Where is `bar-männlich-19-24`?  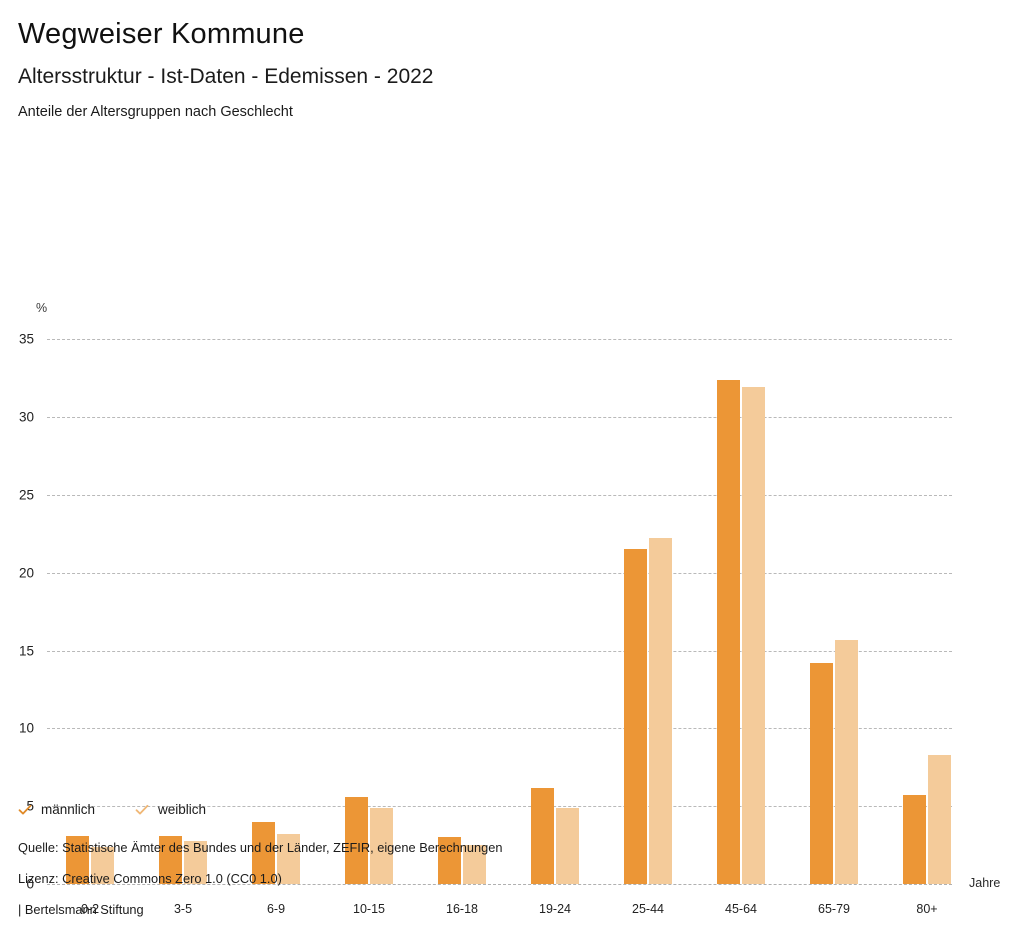
bar-männlich-19-24 is located at coordinates (542, 836).